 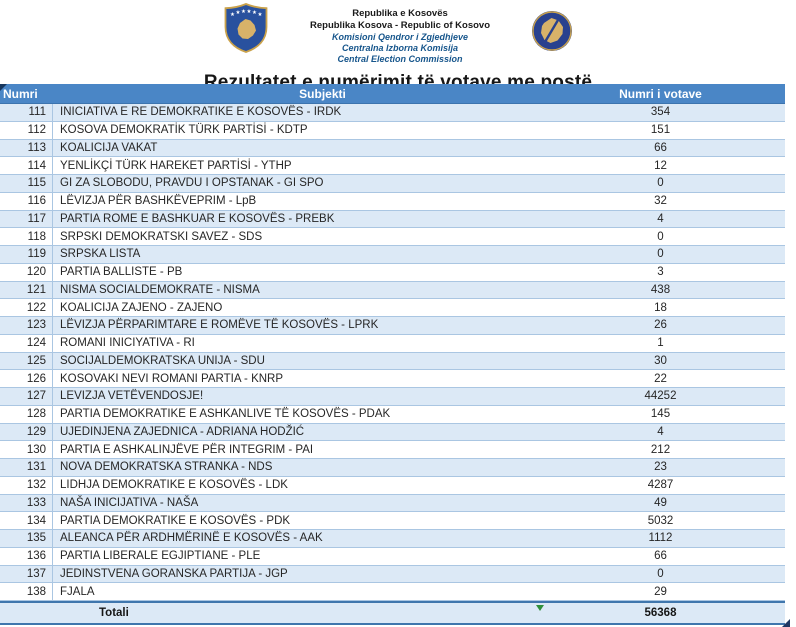 I want to click on cell-numri: 127, so click(x=26, y=396).